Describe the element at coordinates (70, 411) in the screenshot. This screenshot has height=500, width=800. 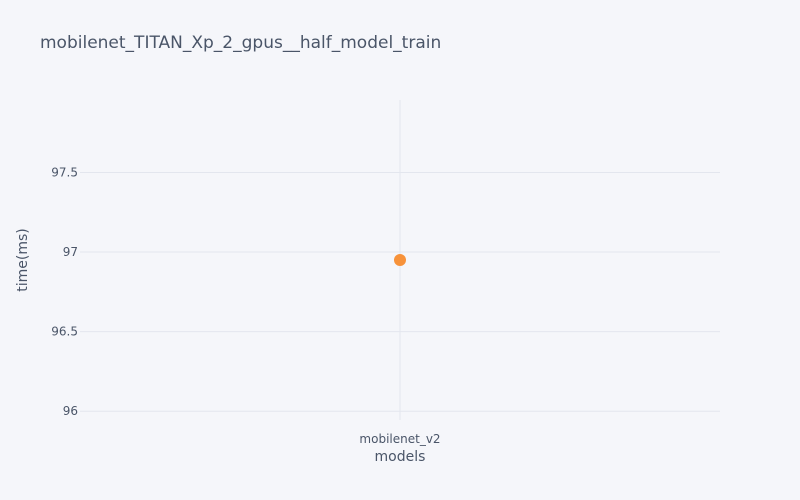
I see `y-tick-label: 96` at that location.